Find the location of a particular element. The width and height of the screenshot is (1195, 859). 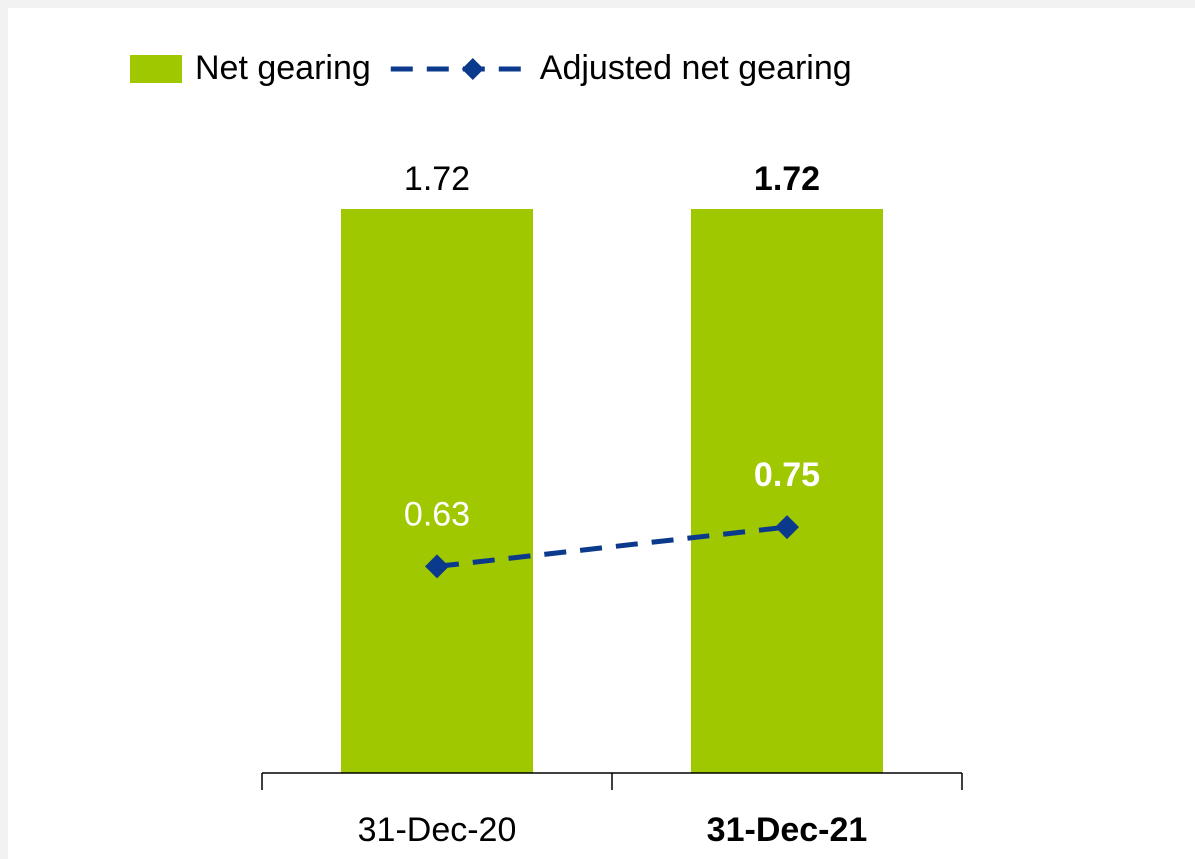

line is located at coordinates (612, 546).